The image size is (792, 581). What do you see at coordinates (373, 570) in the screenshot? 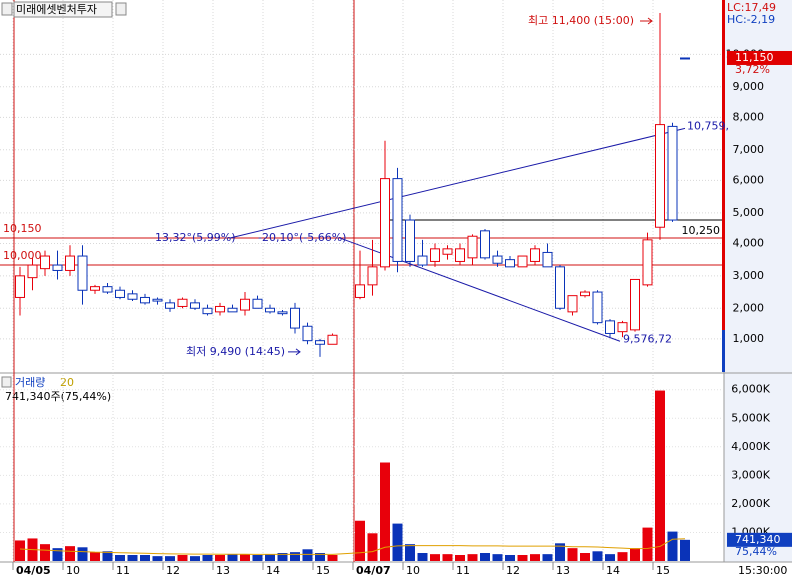
I see `x-tick-label: 04/07` at bounding box center [373, 570].